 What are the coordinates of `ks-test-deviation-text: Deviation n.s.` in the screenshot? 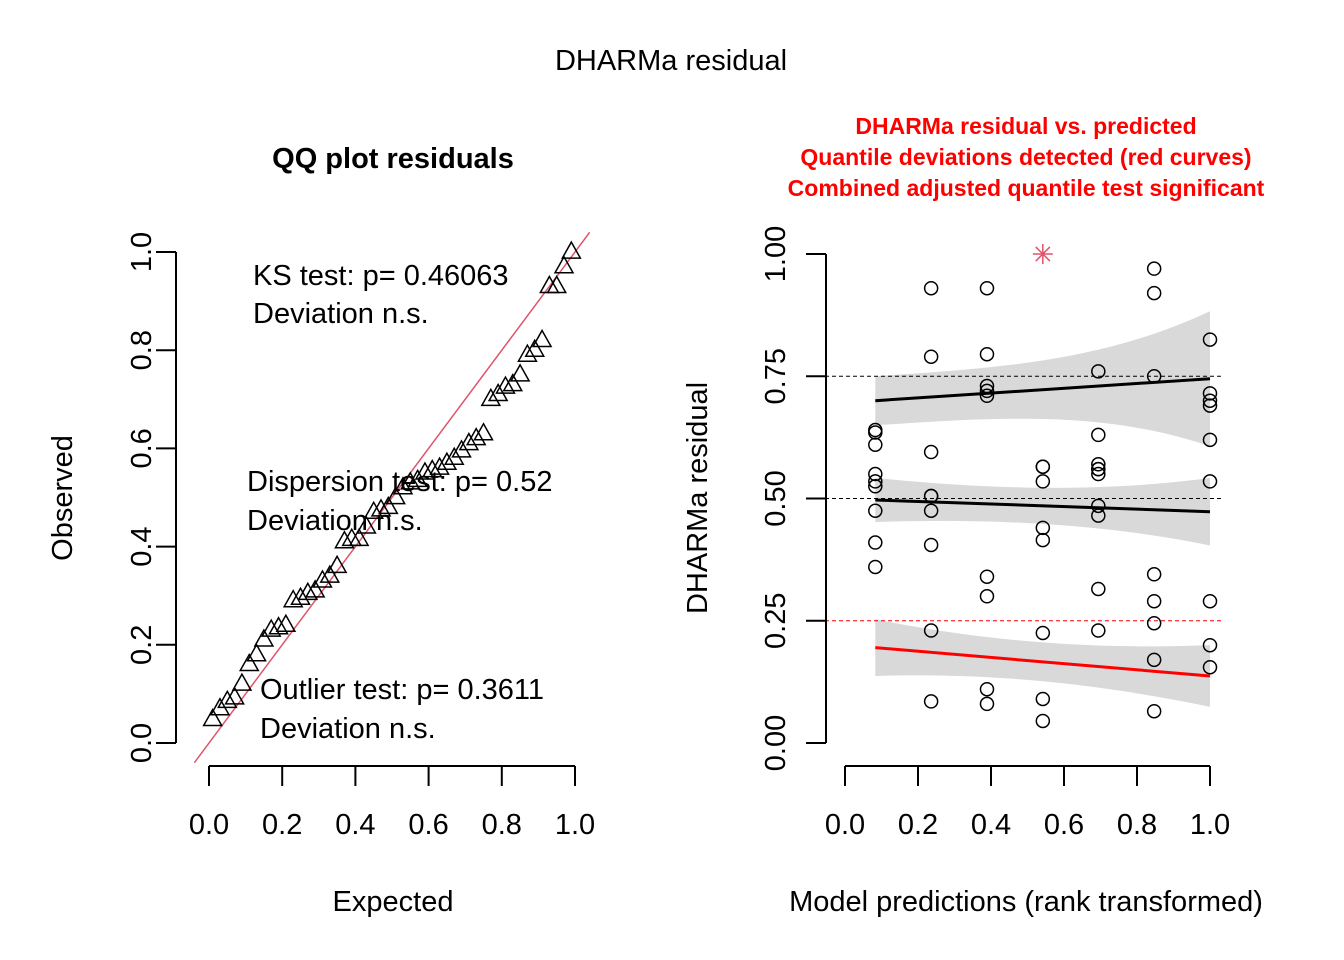 It's located at (341, 314).